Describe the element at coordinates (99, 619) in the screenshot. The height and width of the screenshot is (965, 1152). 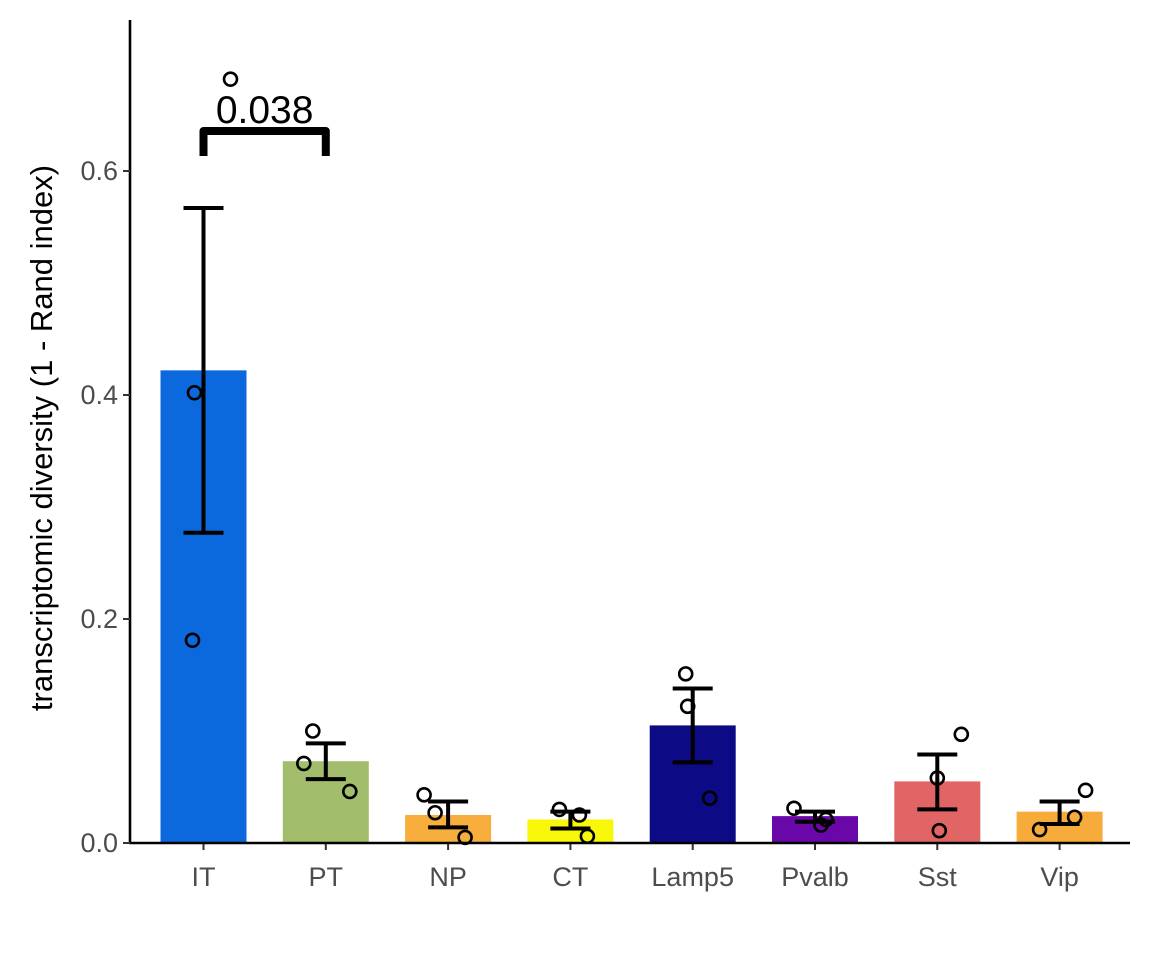
I see `y-tick-label-1: 0.2` at that location.